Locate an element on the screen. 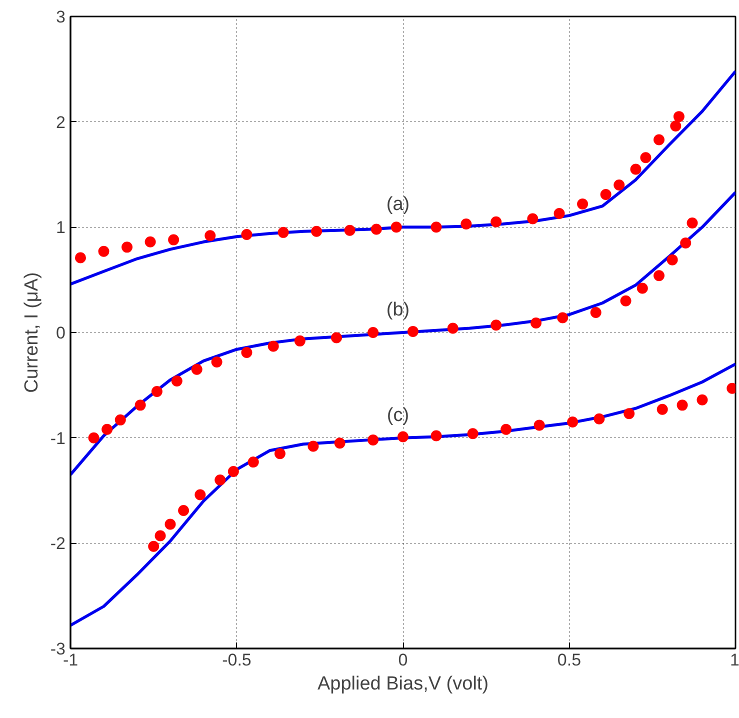 This screenshot has height=718, width=739. y-tick-label: 2 is located at coordinates (61, 122).